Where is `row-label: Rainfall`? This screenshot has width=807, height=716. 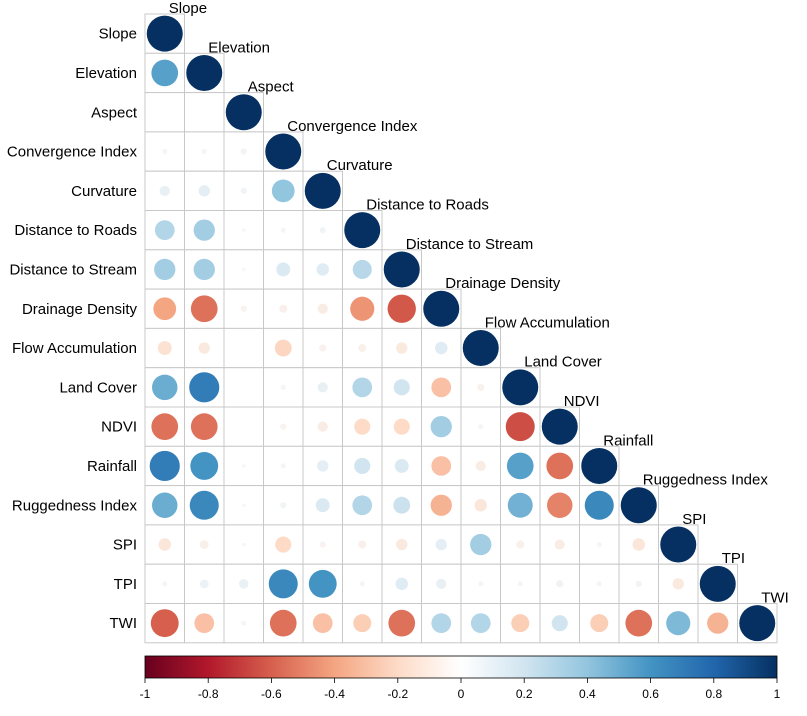 row-label: Rainfall is located at coordinates (112, 466).